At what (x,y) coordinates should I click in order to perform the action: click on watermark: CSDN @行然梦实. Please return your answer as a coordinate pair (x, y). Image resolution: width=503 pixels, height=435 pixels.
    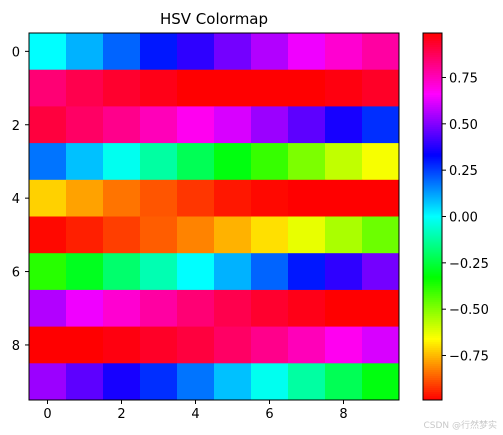
    Looking at the image, I should click on (460, 426).